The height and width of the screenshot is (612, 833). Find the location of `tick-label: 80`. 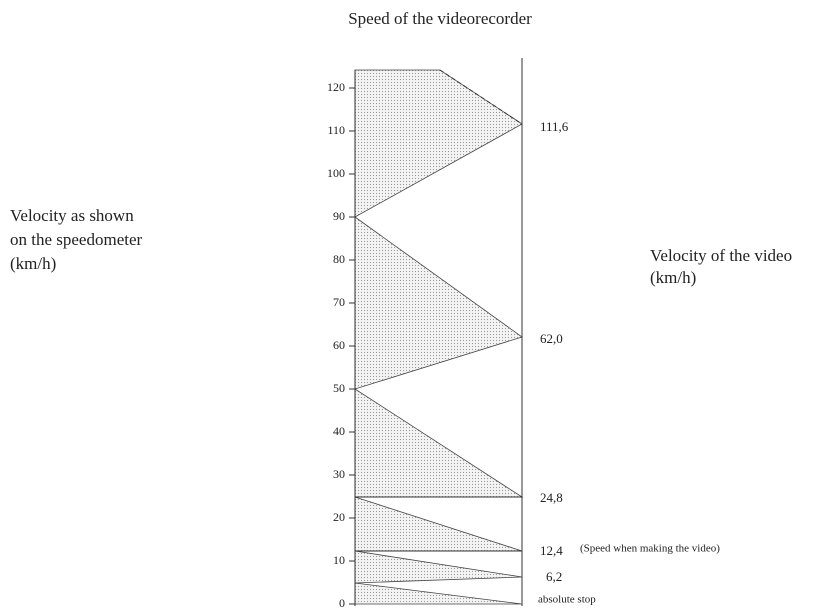

tick-label: 80 is located at coordinates (339, 259).